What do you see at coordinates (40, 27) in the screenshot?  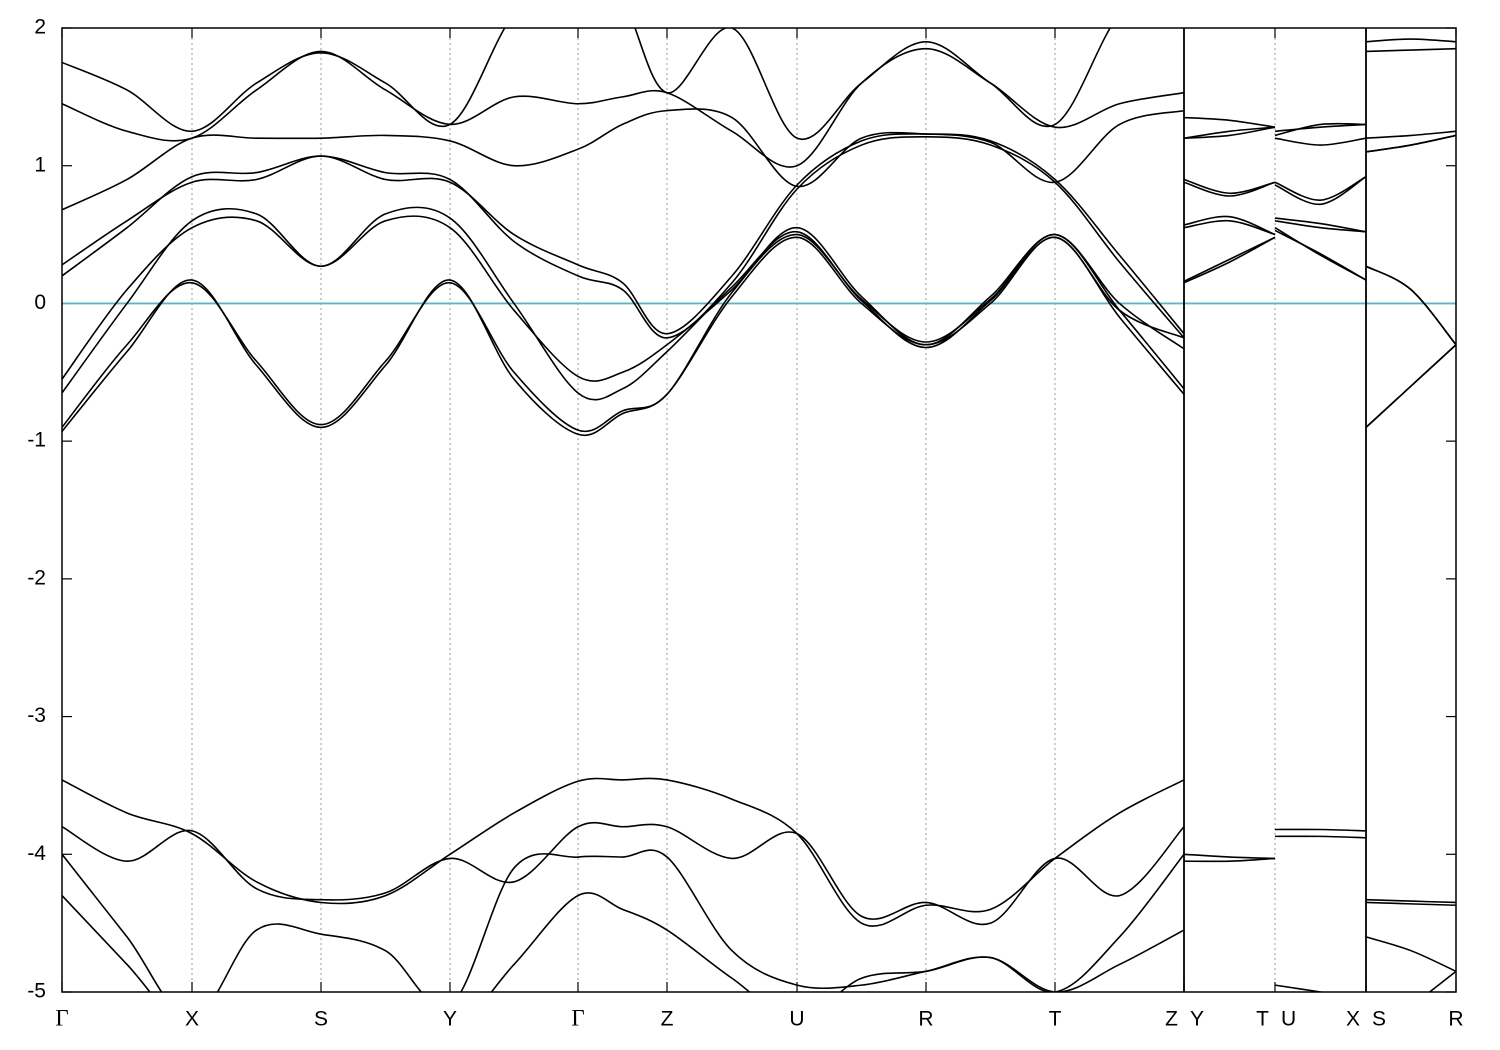 I see `y-tick-label: 2` at bounding box center [40, 27].